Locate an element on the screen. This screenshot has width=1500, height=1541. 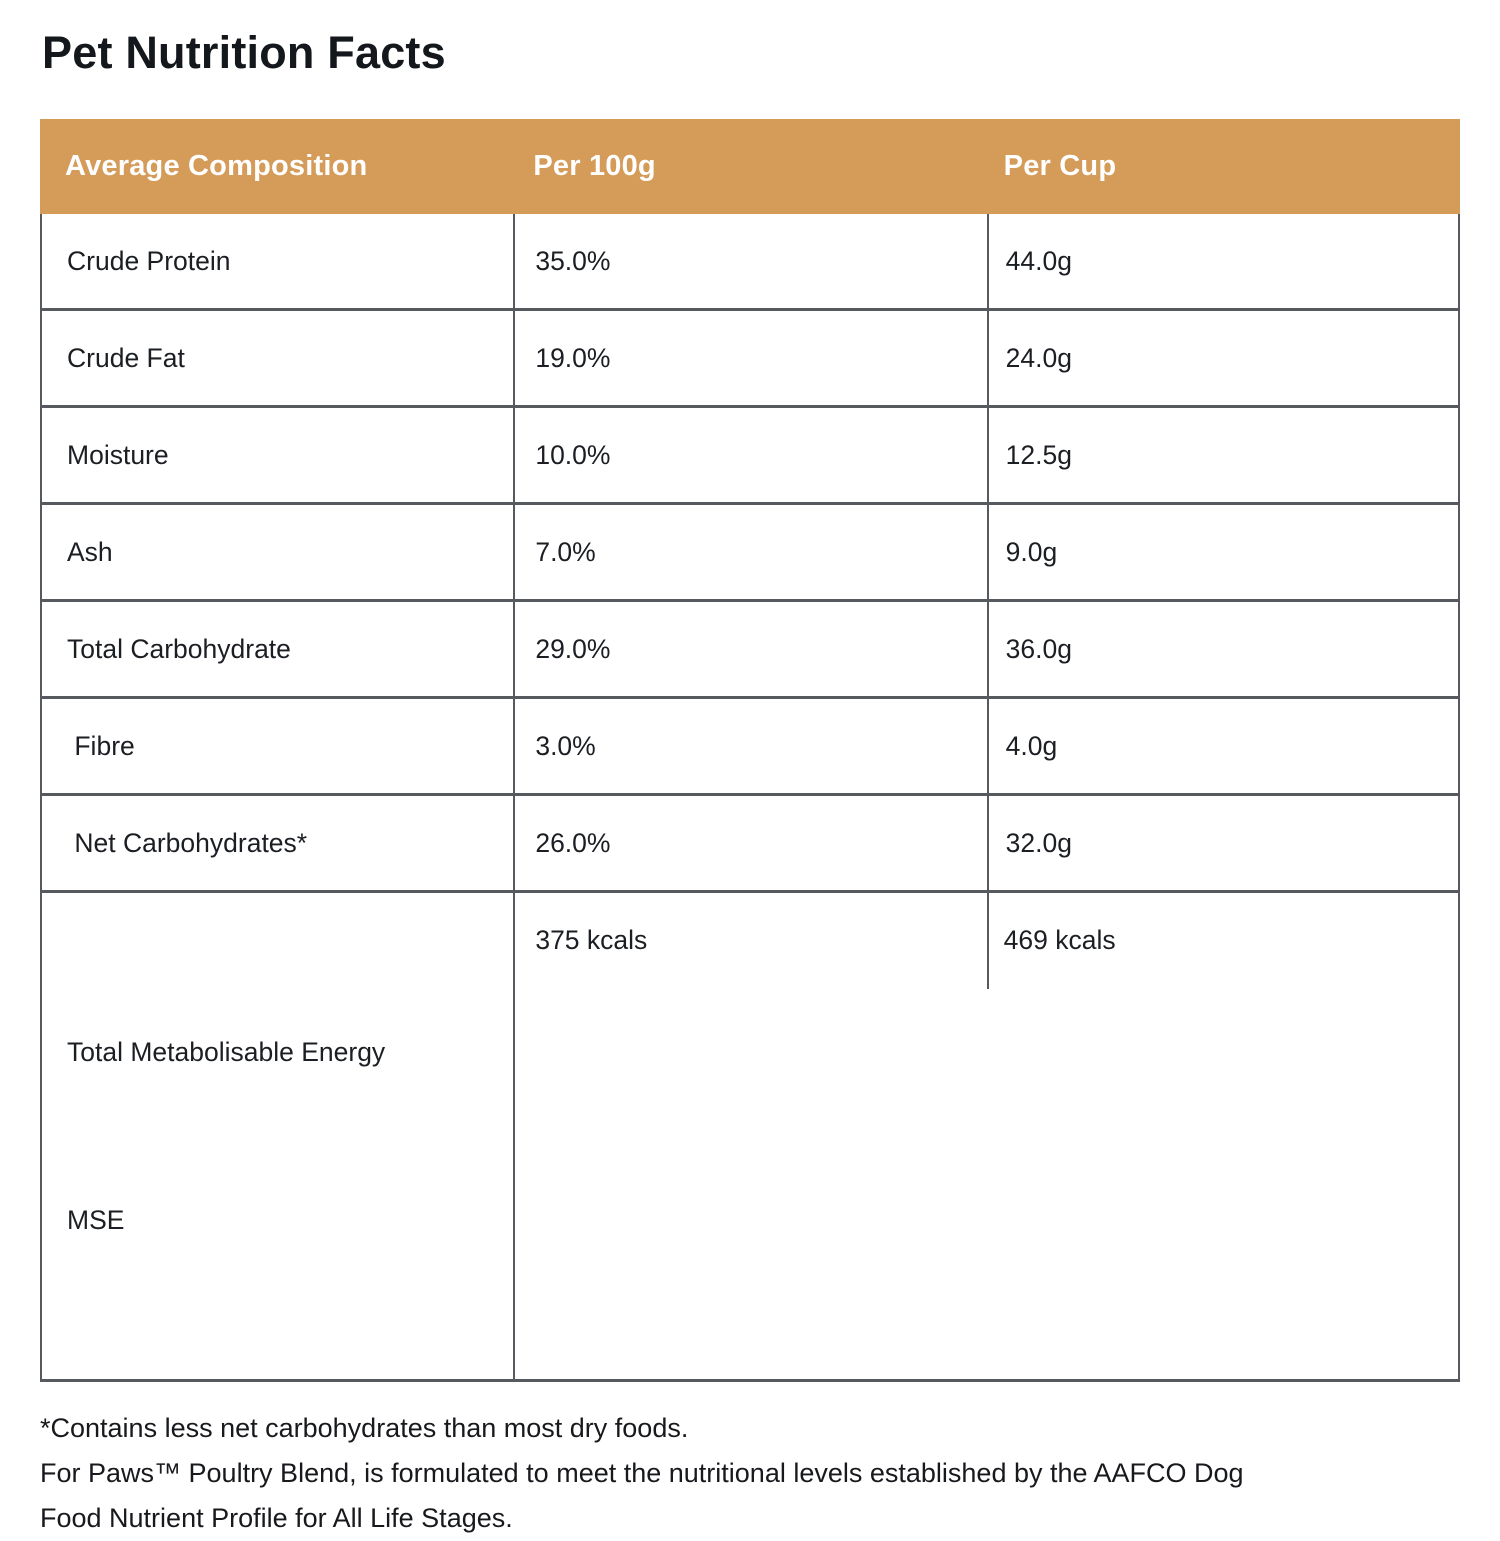
value-per-100g: 375 kcals is located at coordinates (750, 1135).